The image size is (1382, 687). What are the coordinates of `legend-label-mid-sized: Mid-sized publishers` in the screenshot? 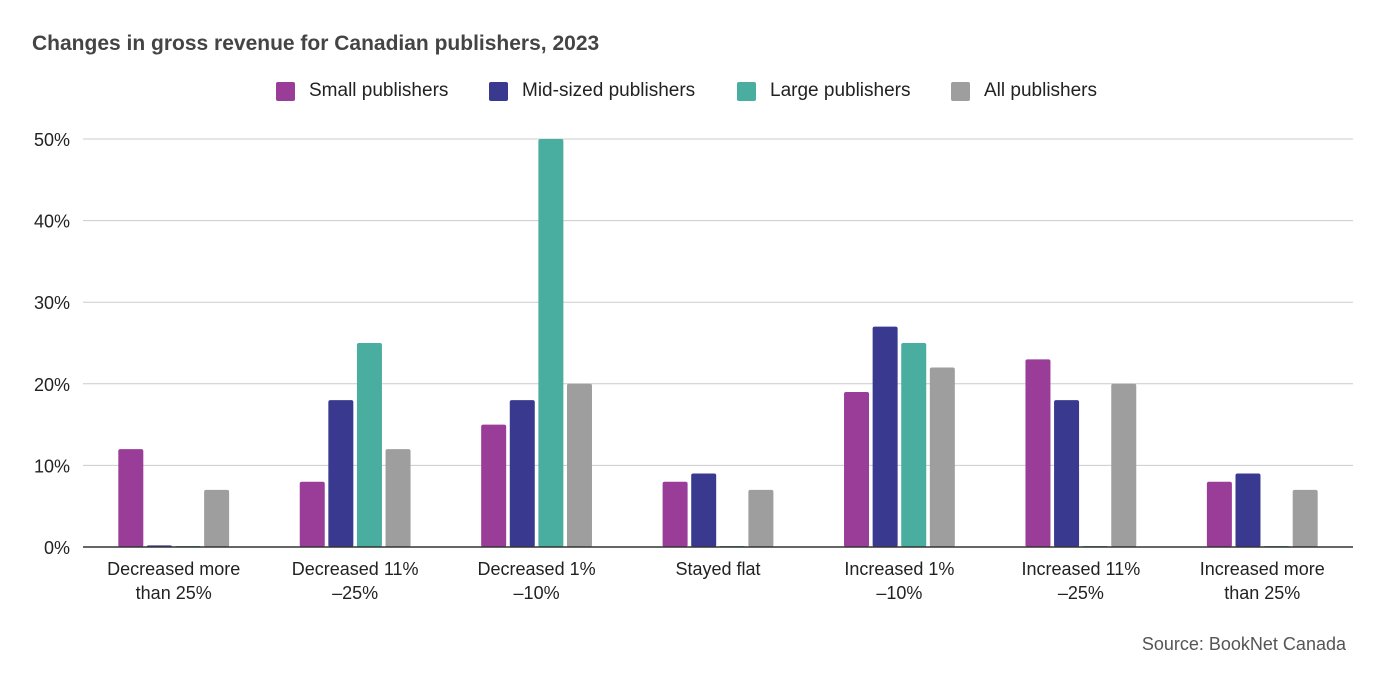 It's located at (609, 90).